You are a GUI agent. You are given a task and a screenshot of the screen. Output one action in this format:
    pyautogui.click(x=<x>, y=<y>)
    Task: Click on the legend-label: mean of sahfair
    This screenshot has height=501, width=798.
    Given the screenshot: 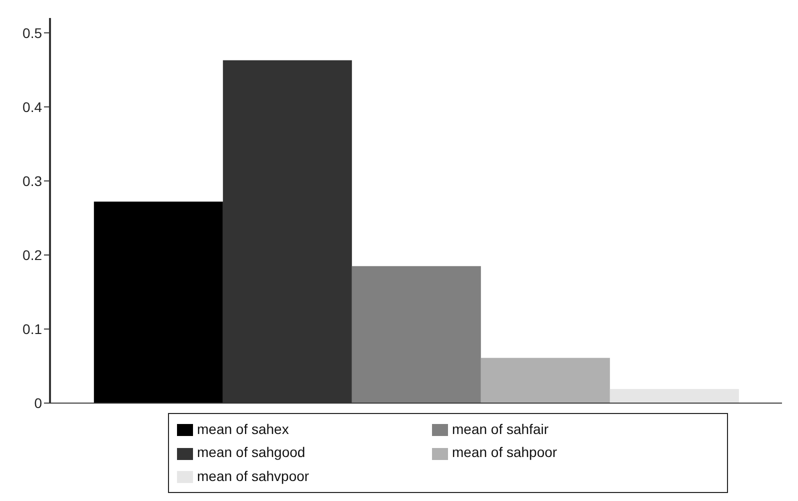 What is the action you would take?
    pyautogui.click(x=500, y=429)
    